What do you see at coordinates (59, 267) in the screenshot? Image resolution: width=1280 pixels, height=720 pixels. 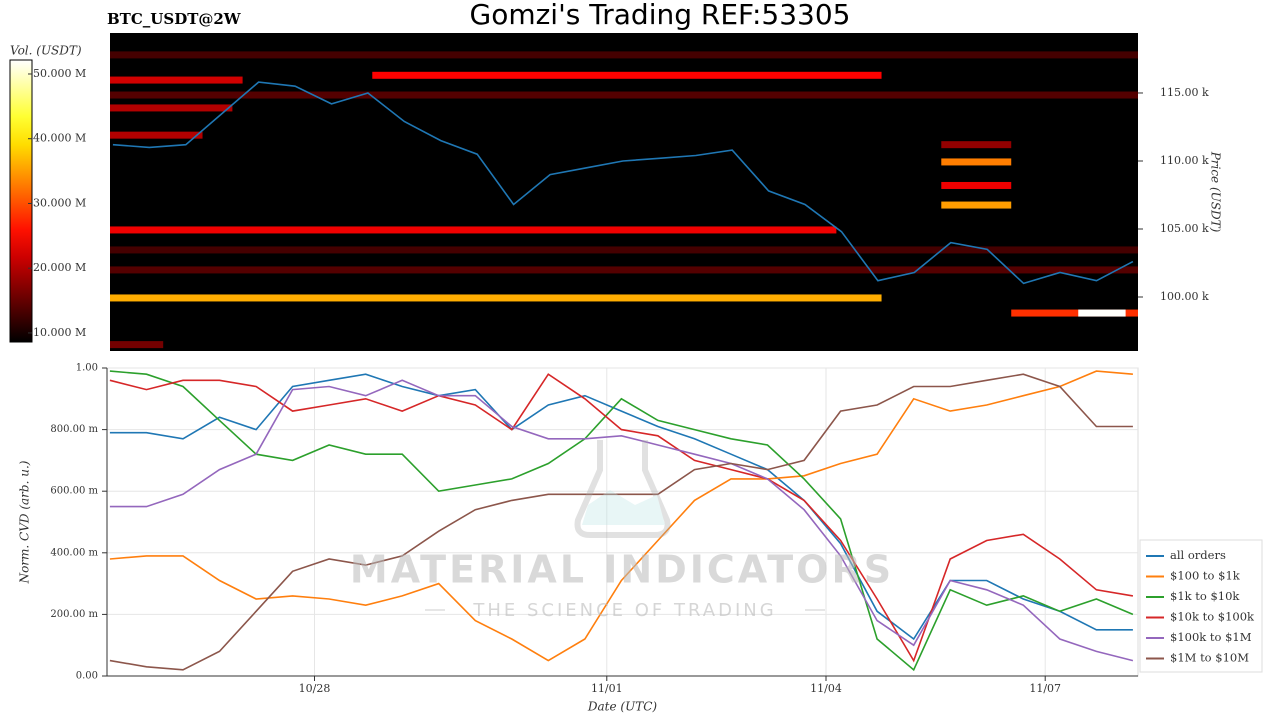 I see `colorbar-tick-label: 20.000 M` at bounding box center [59, 267].